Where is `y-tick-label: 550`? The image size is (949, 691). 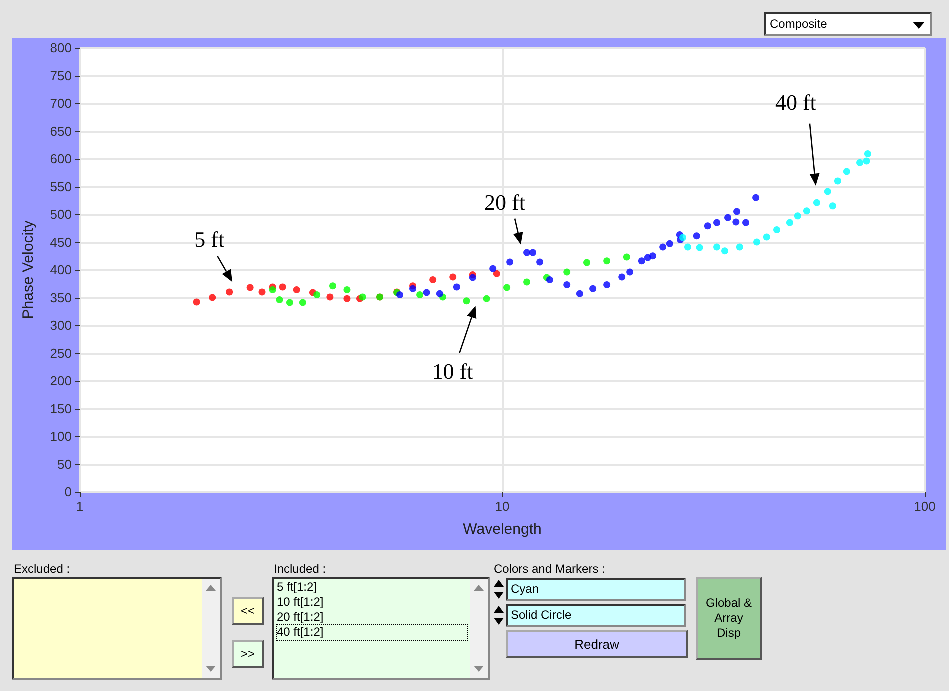
y-tick-label: 550 is located at coordinates (61, 186).